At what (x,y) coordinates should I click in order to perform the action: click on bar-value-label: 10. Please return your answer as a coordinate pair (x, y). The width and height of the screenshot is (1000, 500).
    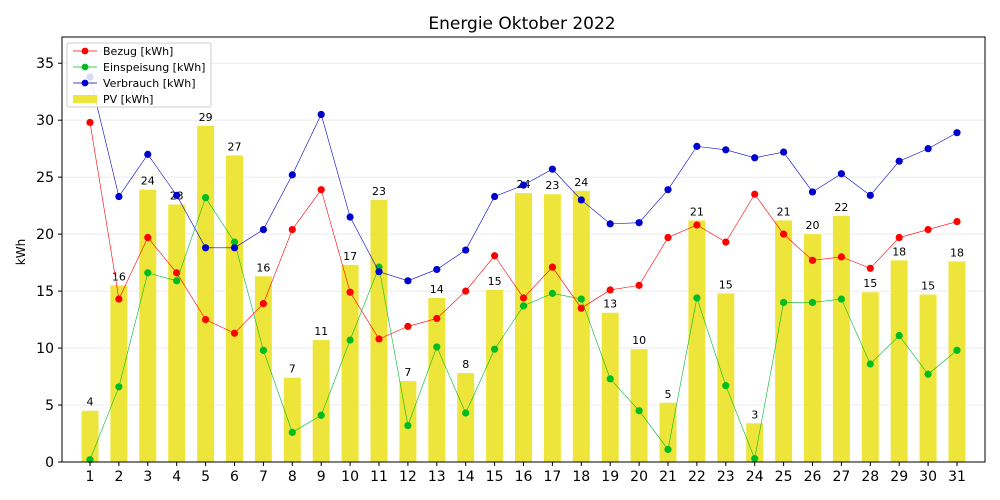
    Looking at the image, I should click on (639, 340).